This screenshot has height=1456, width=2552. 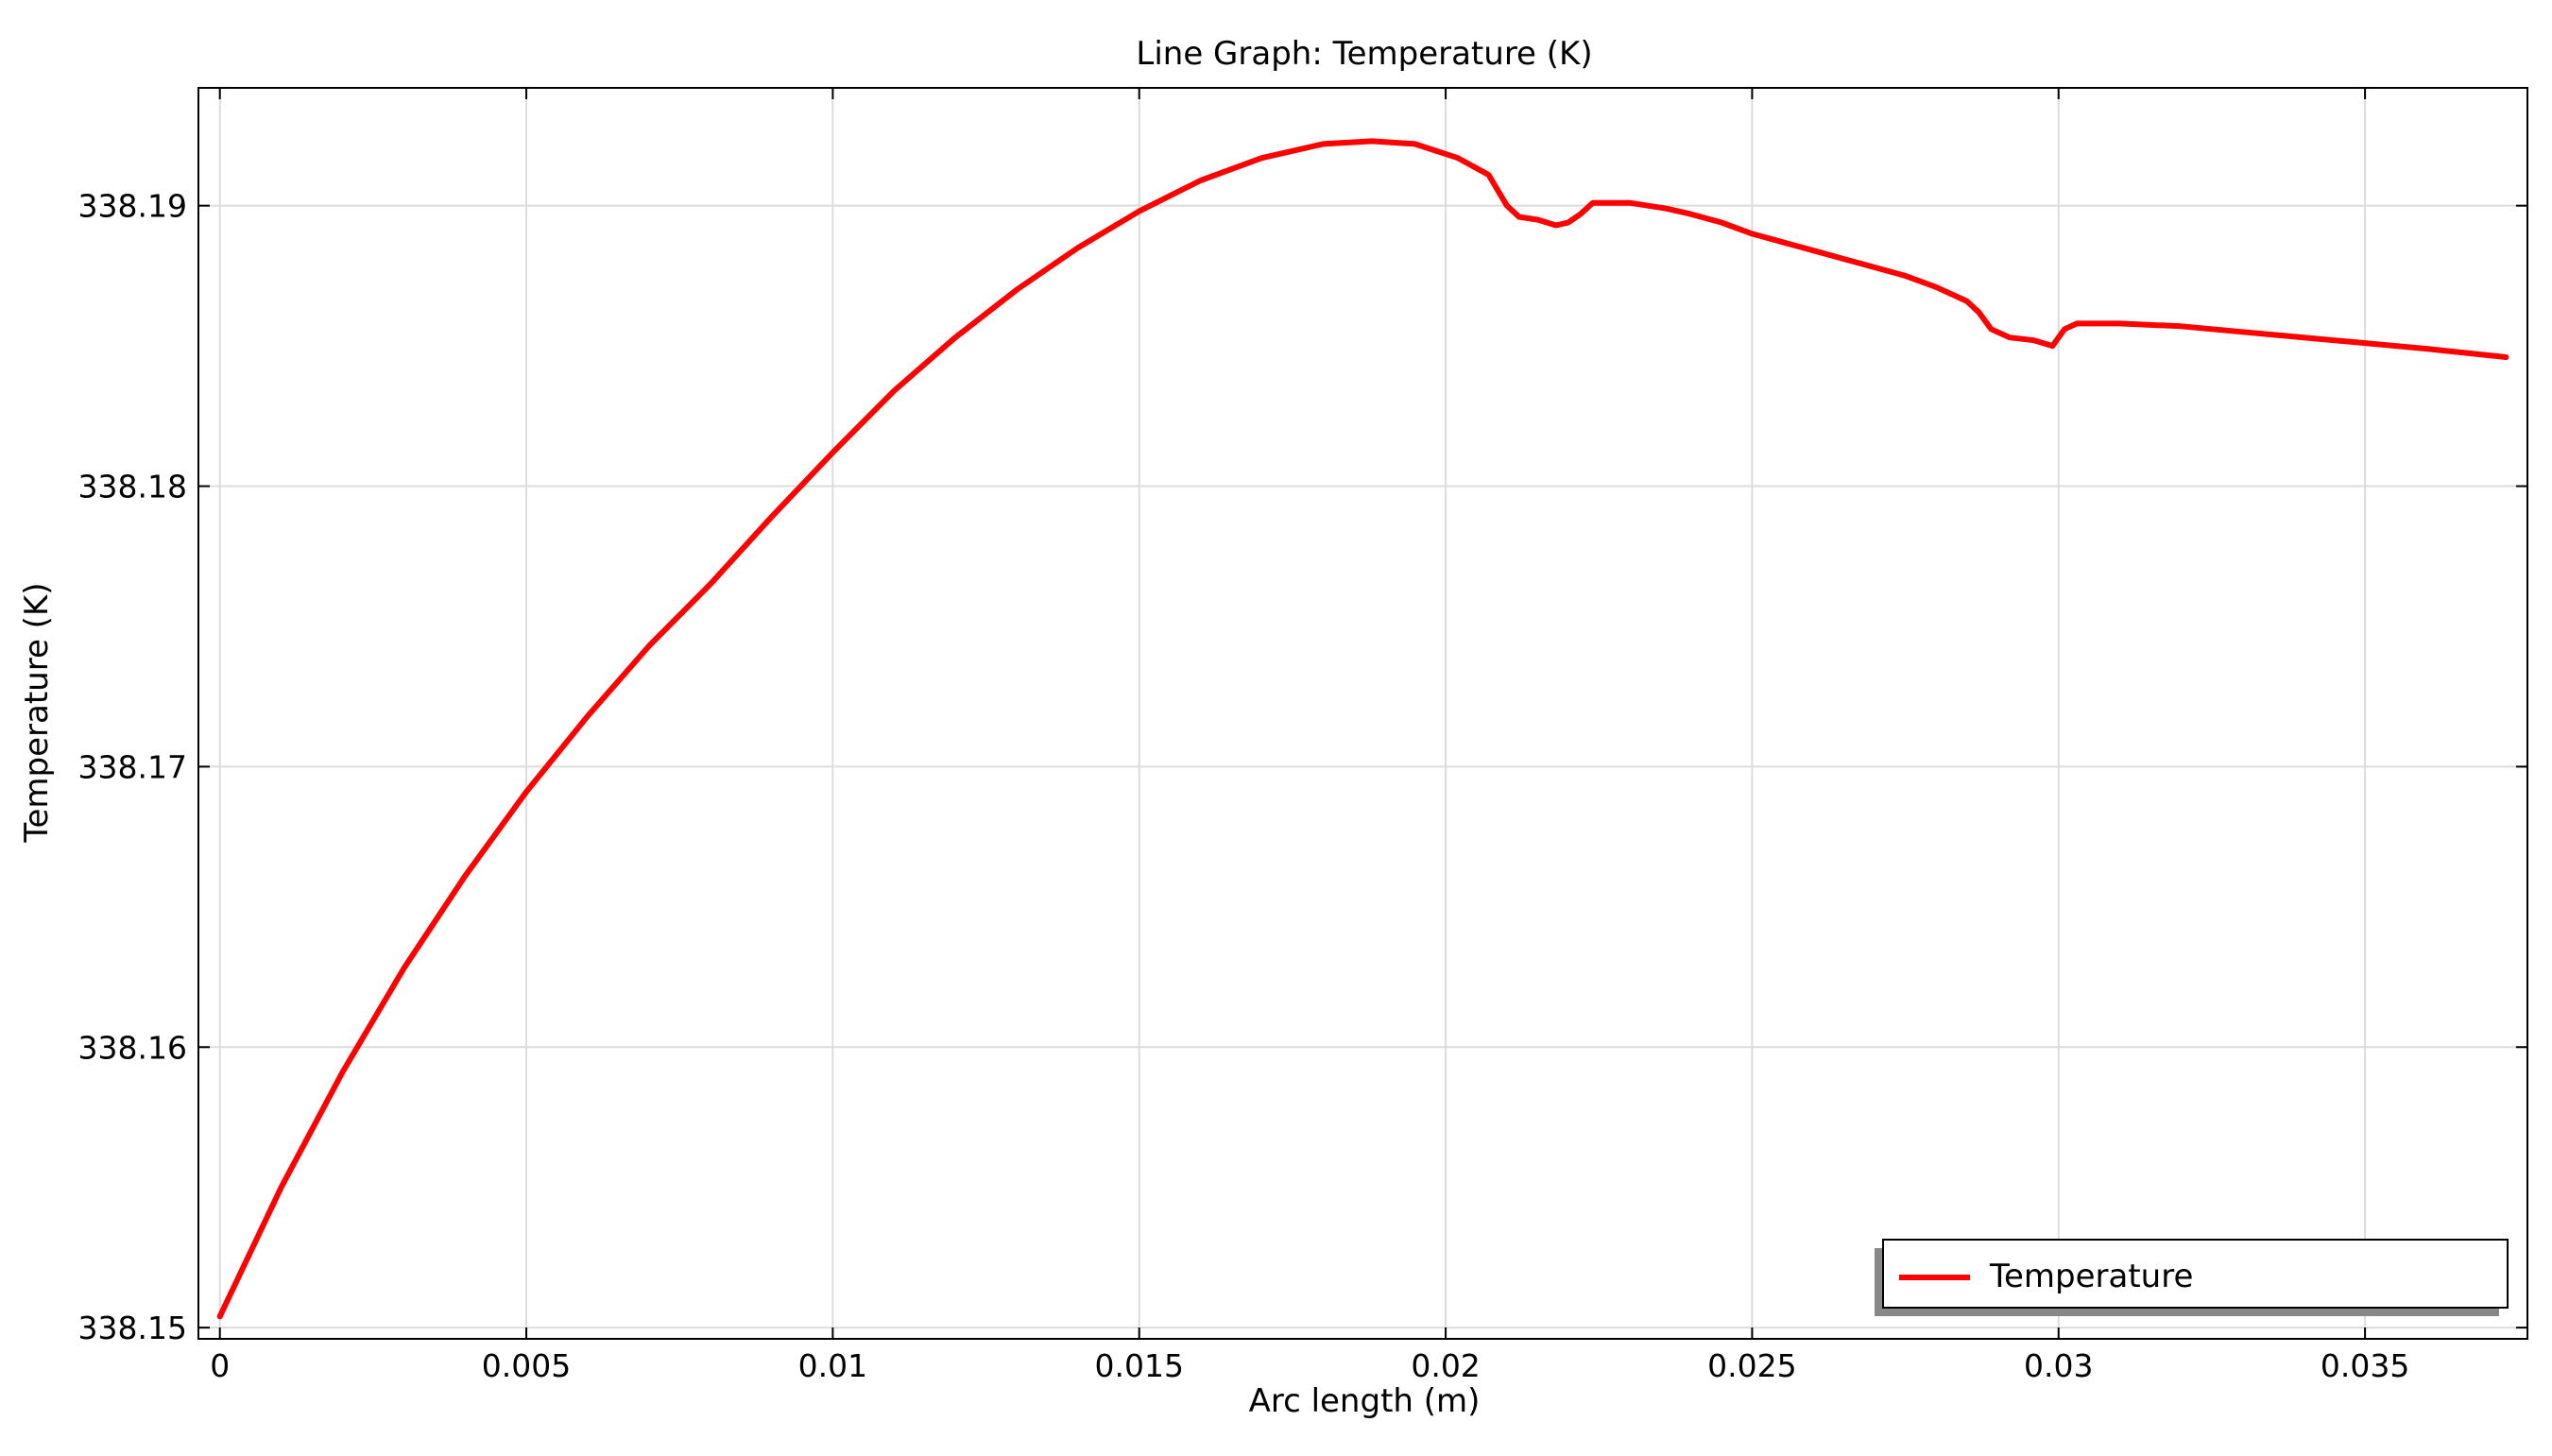 What do you see at coordinates (1751, 1365) in the screenshot?
I see `x-tick-label: 0.025` at bounding box center [1751, 1365].